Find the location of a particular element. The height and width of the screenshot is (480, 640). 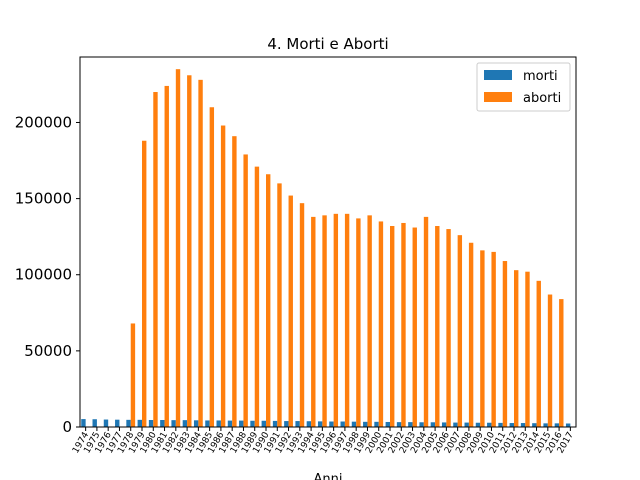

bar-aborti-1978 is located at coordinates (133, 375).